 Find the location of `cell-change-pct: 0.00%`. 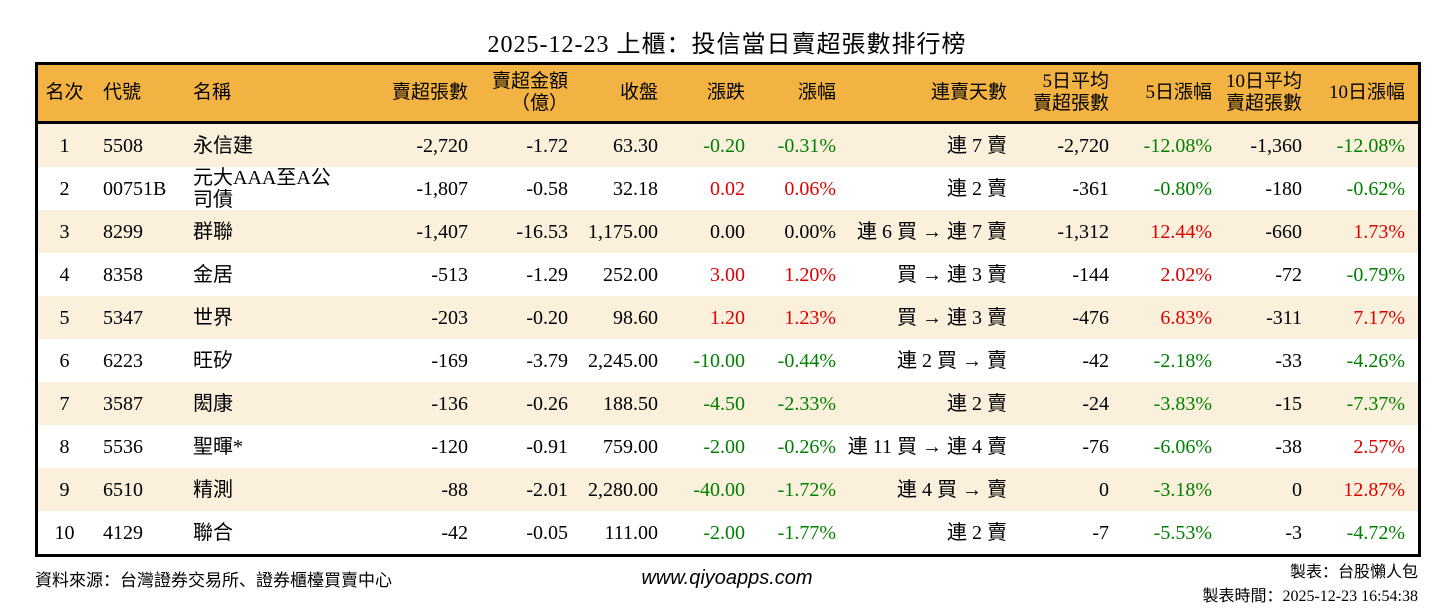

cell-change-pct: 0.00% is located at coordinates (810, 231).